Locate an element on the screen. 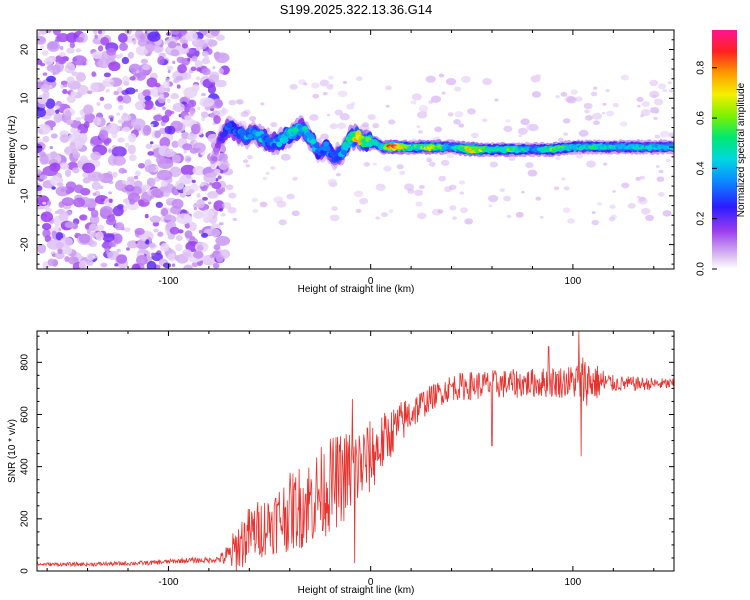 This screenshot has height=600, width=750. heatmap-y-tick-label: -20 is located at coordinates (25, 244).